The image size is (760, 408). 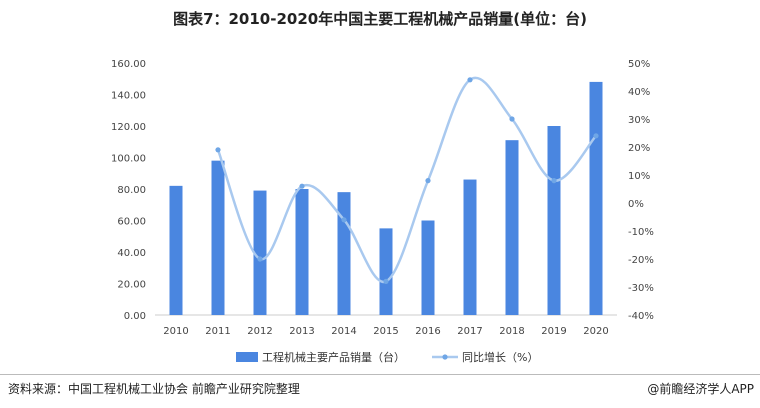 I want to click on x-tick-label: 2010, so click(x=175, y=331).